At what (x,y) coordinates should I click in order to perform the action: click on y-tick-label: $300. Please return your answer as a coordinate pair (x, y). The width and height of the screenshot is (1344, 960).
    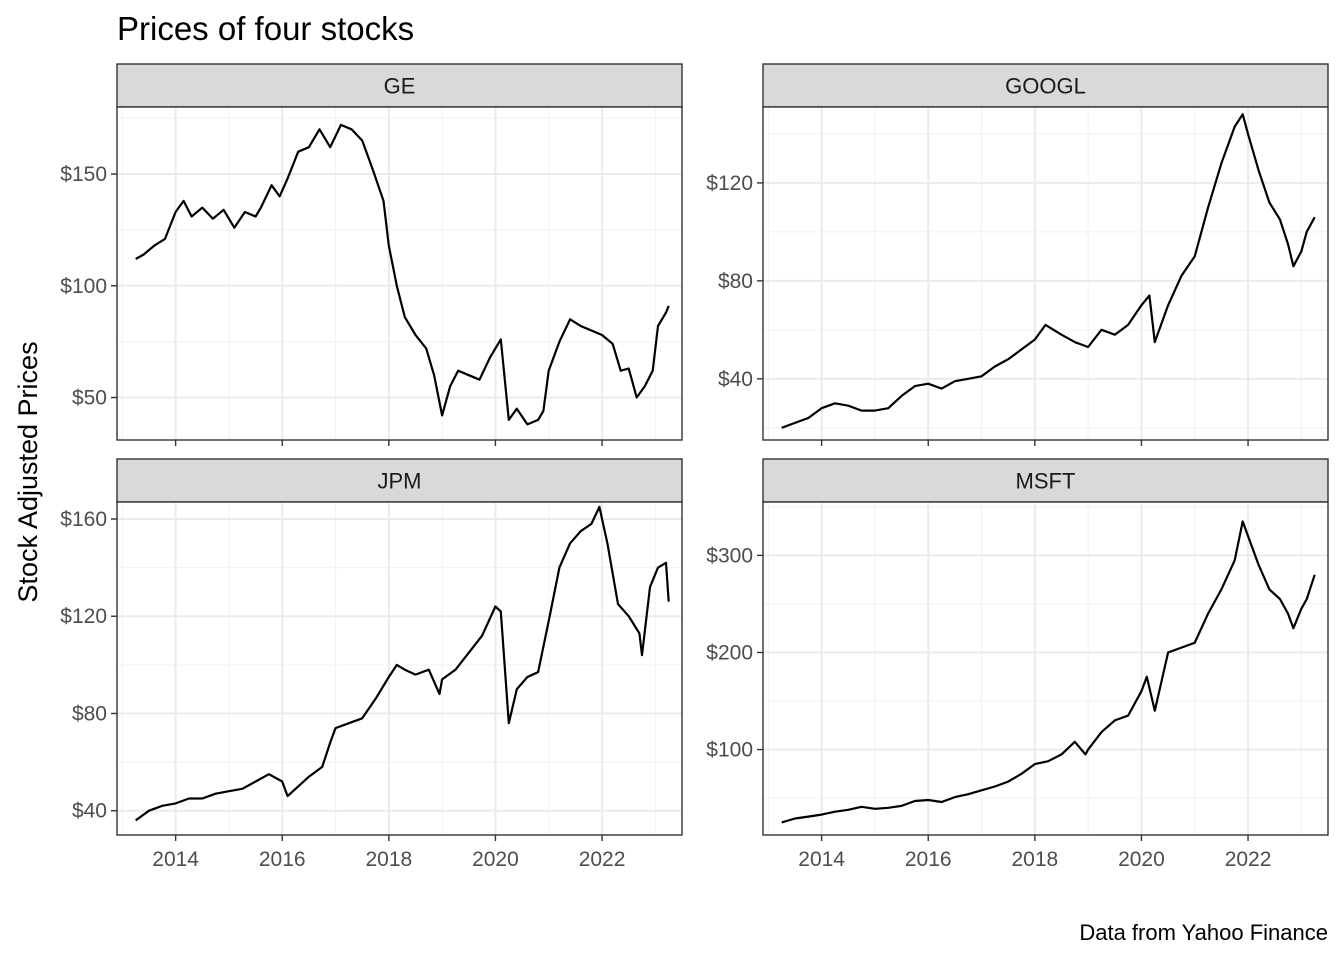
    Looking at the image, I should click on (729, 555).